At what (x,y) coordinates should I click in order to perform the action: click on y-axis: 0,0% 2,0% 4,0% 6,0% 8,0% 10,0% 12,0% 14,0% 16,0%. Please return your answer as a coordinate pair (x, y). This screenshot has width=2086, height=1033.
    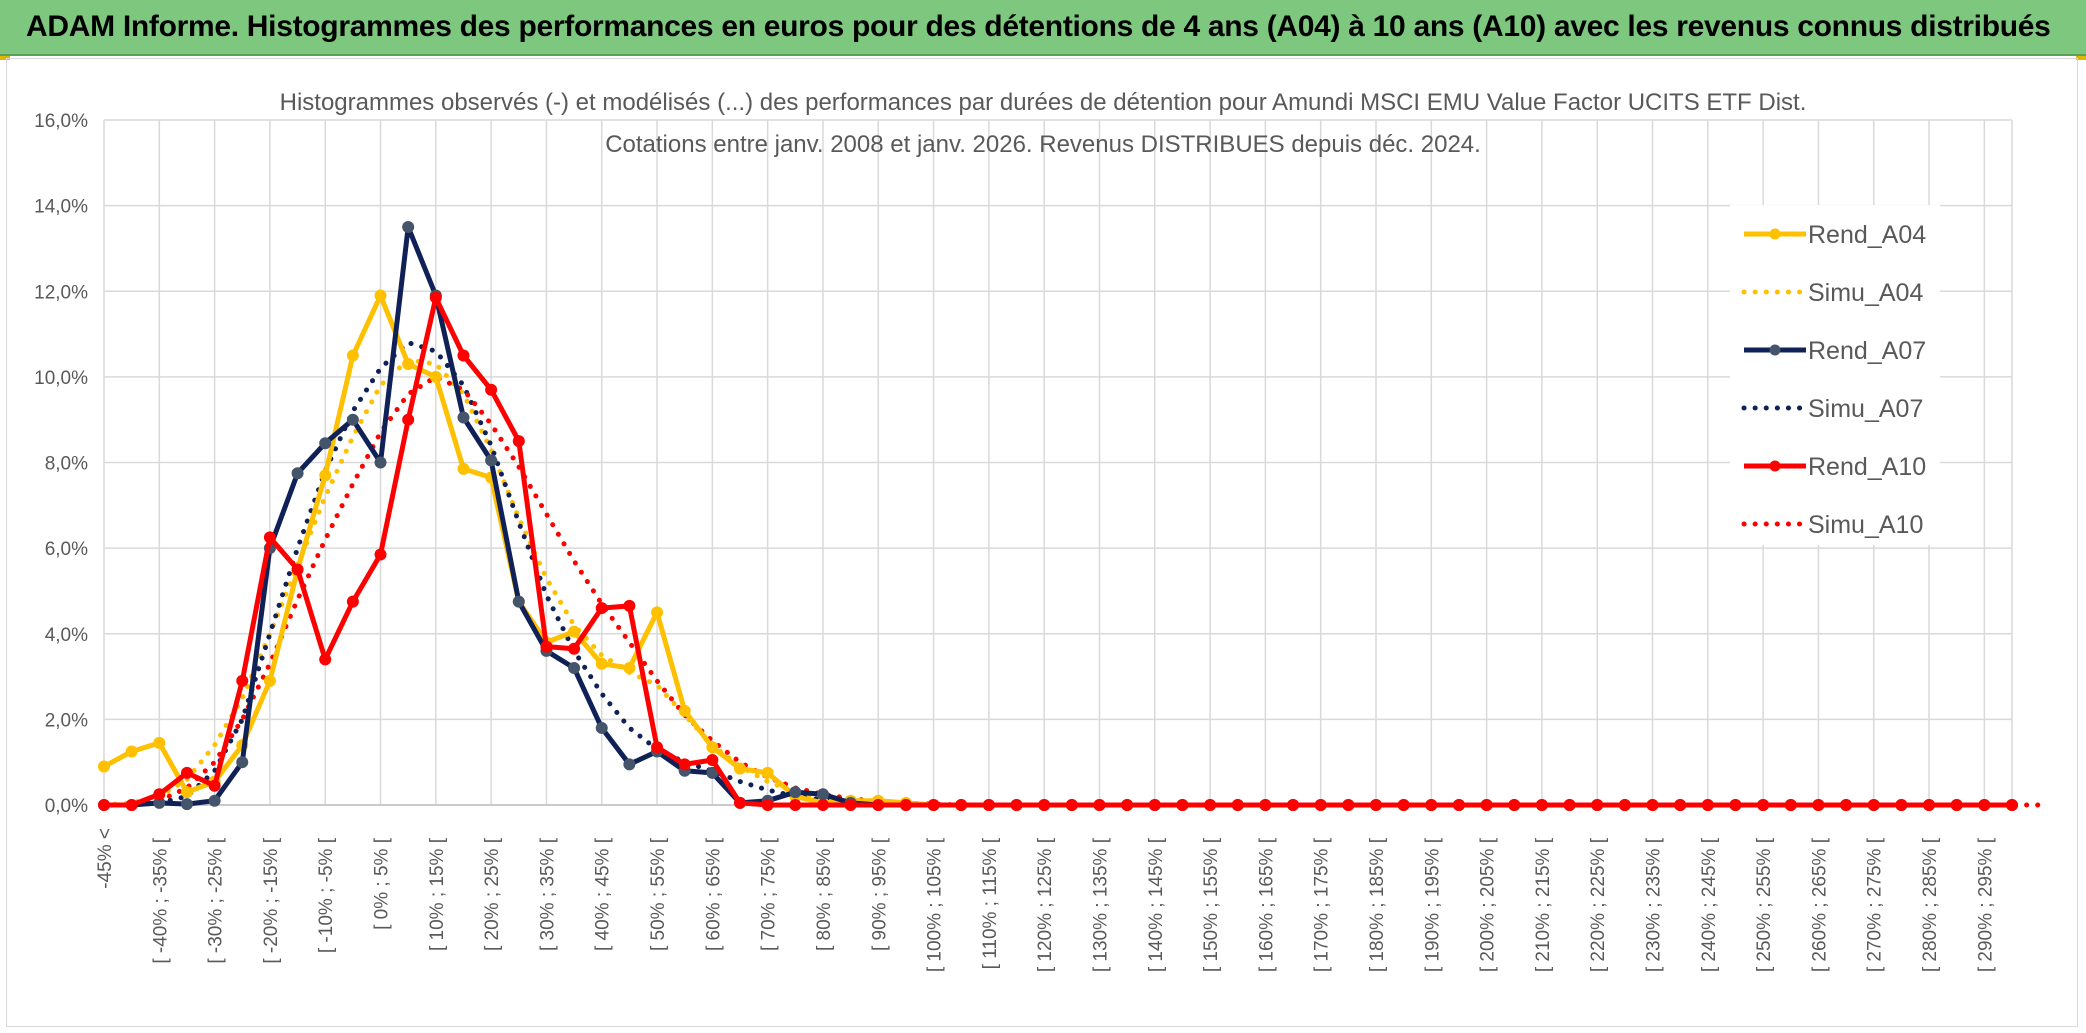
    Looking at the image, I should click on (61, 464).